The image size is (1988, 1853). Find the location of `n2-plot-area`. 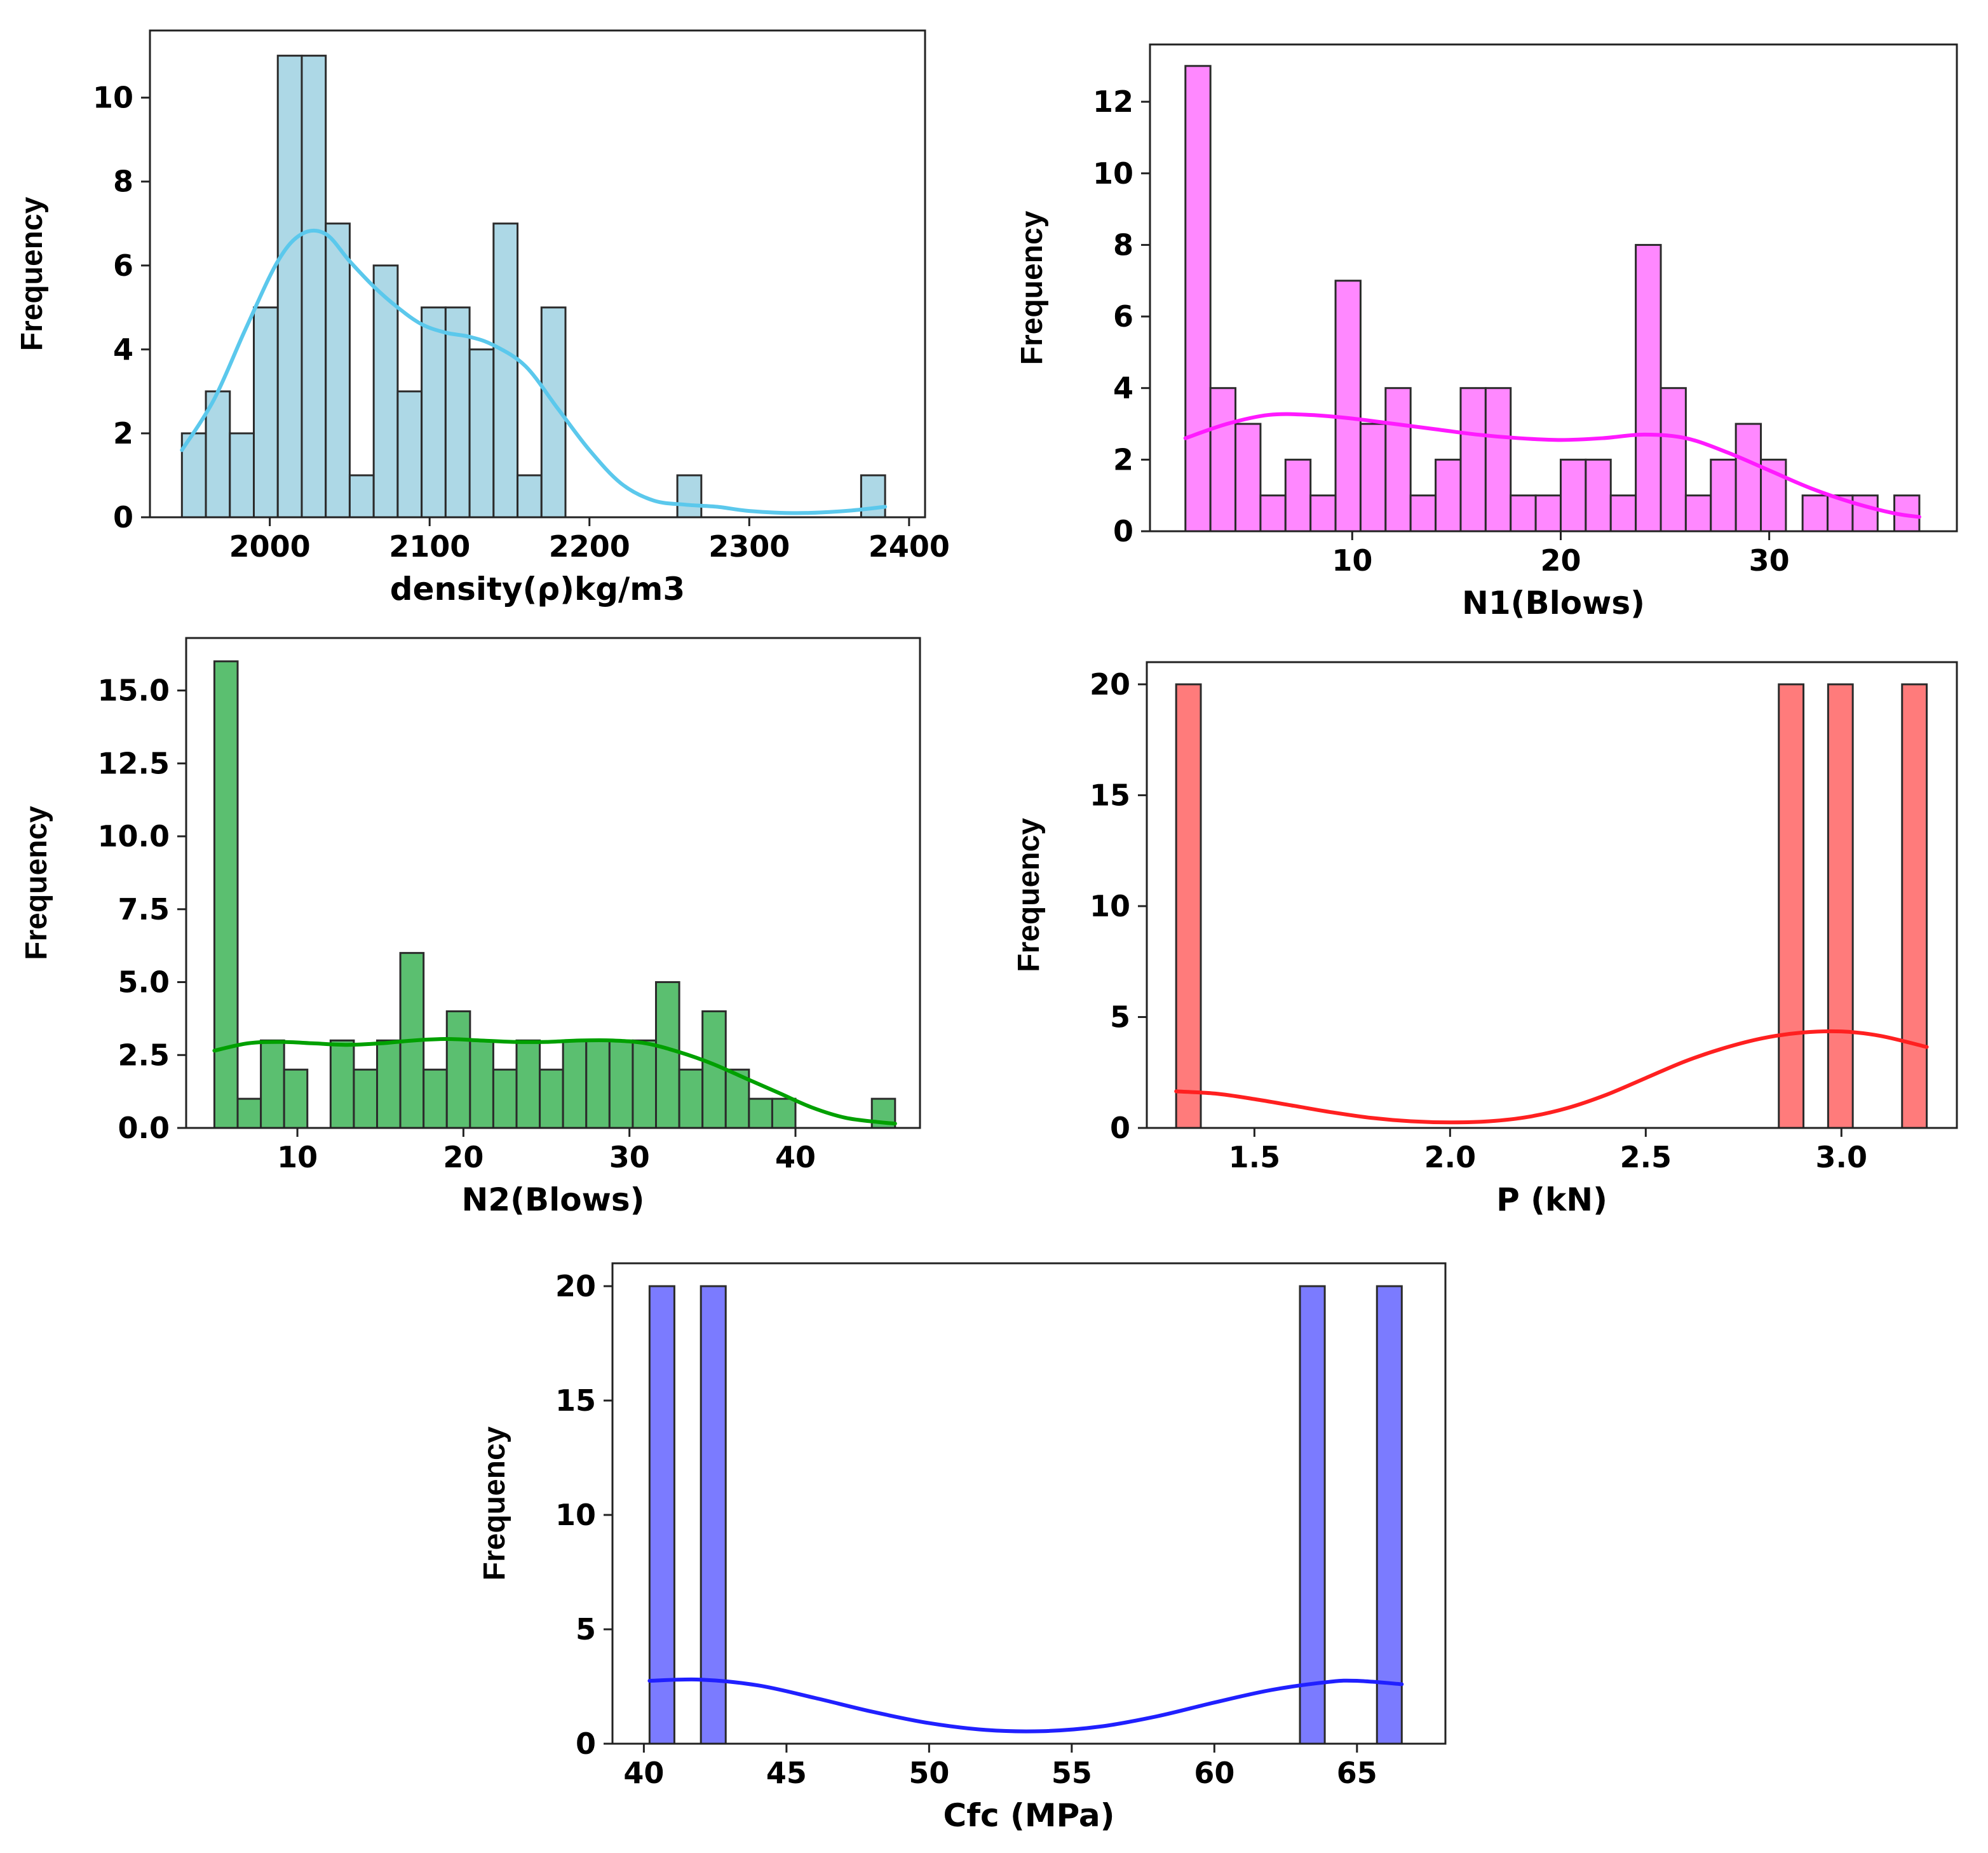

n2-plot-area is located at coordinates (553, 883).